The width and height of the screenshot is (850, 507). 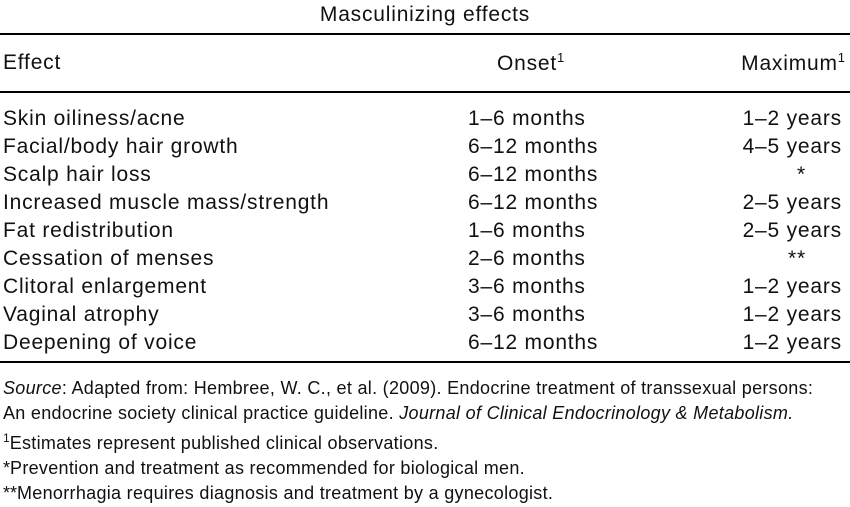 What do you see at coordinates (6, 438) in the screenshot?
I see `footnote-marker-1: 1` at bounding box center [6, 438].